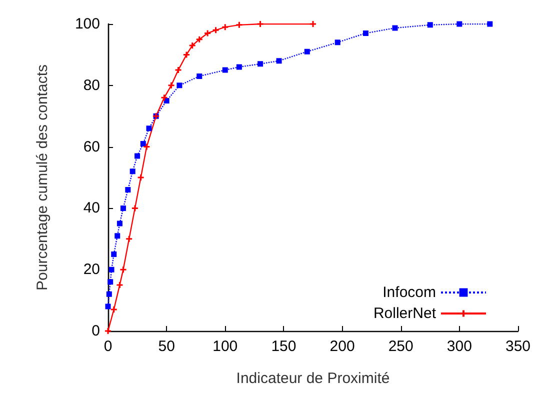  I want to click on x-tick-label: 100, so click(225, 346).